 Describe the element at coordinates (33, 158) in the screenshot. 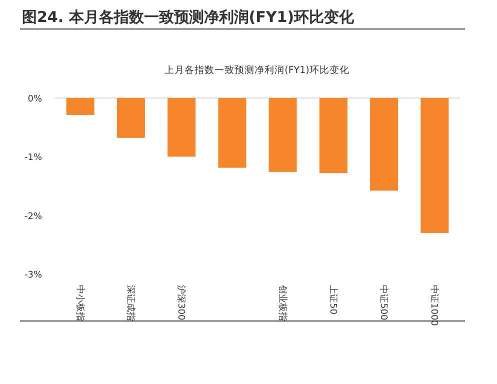

I see `y-tick-label: -1%` at that location.